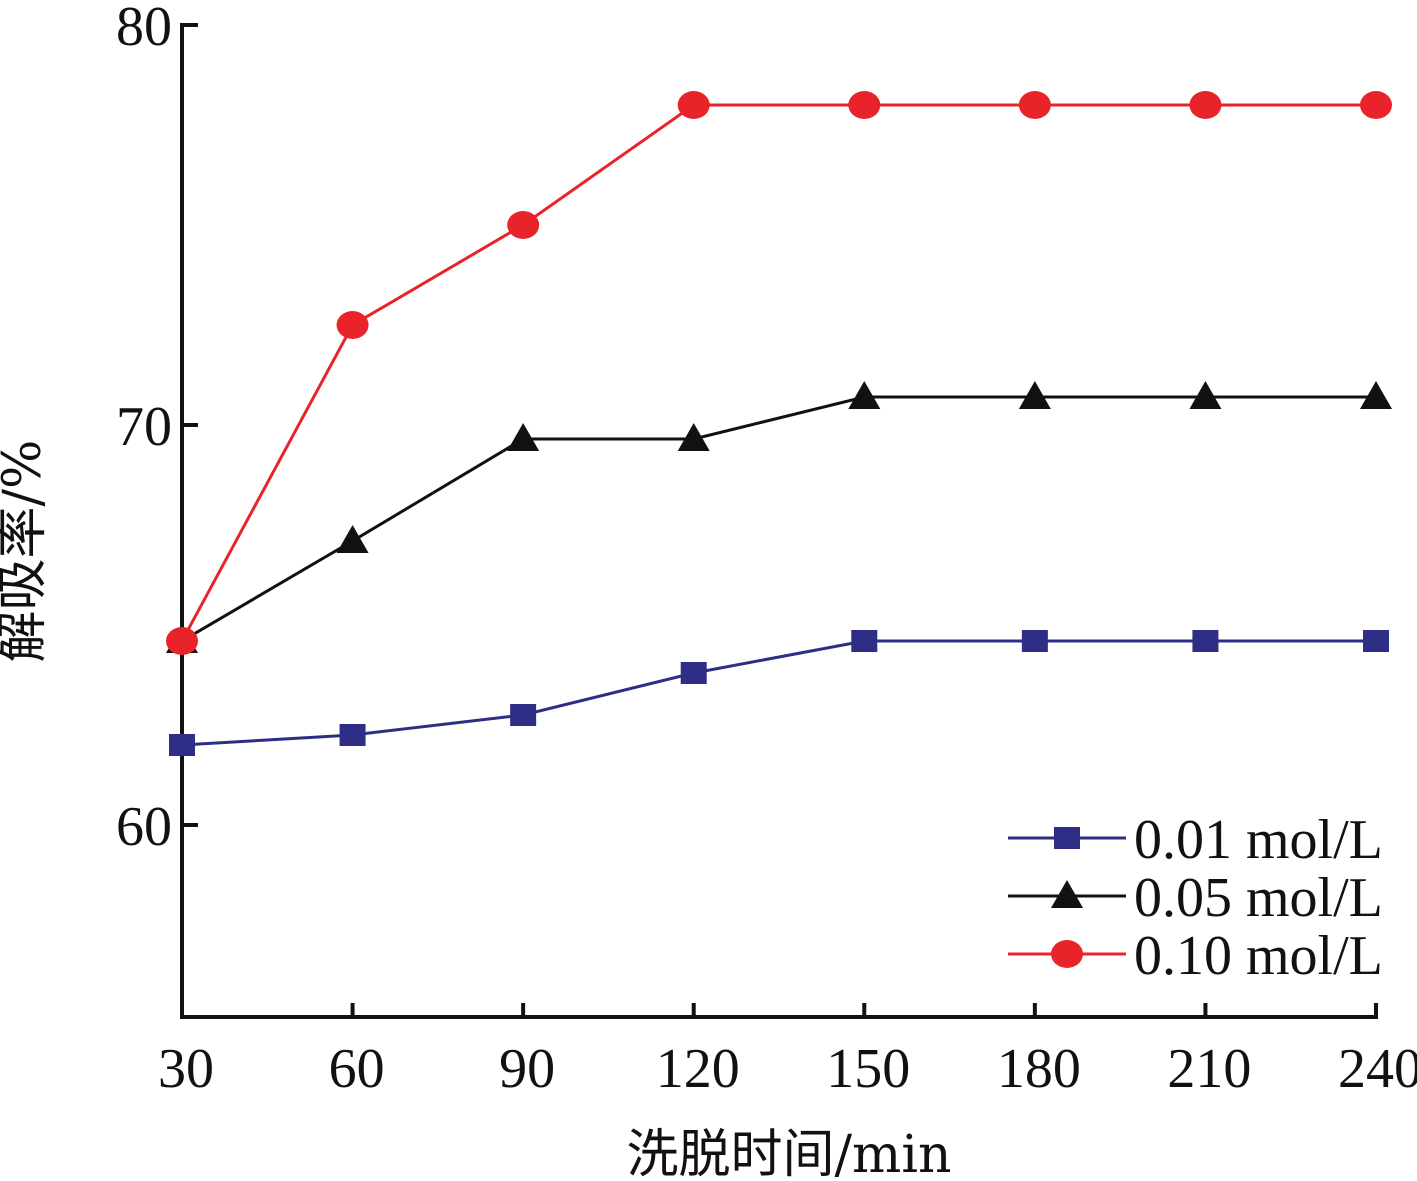 Image resolution: width=1417 pixels, height=1181 pixels. I want to click on y-tick-label: 80, so click(144, 29).